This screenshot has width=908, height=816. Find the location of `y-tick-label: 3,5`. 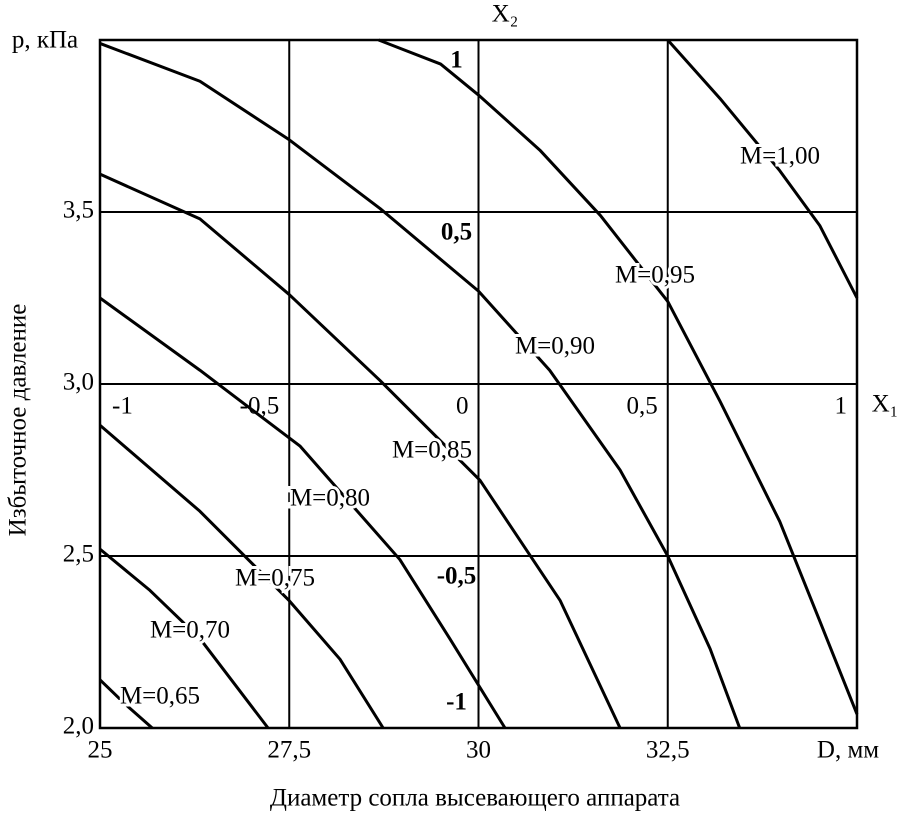

y-tick-label: 3,5 is located at coordinates (78, 210).